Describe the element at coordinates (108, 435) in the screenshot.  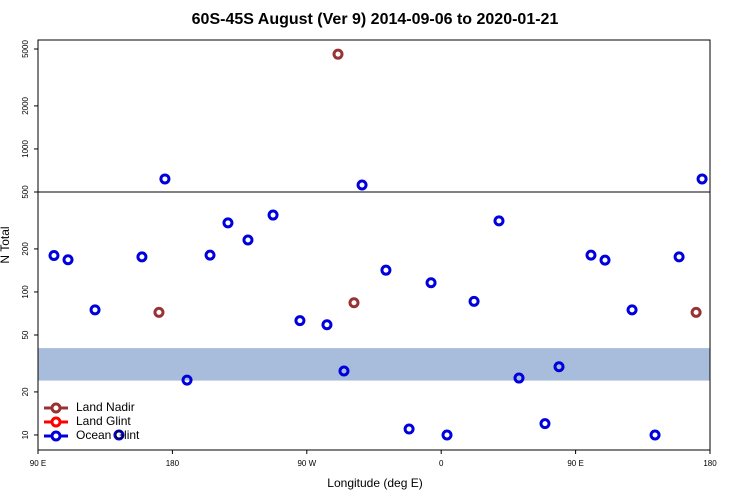
I see `legend-label: Ocean Glint` at that location.